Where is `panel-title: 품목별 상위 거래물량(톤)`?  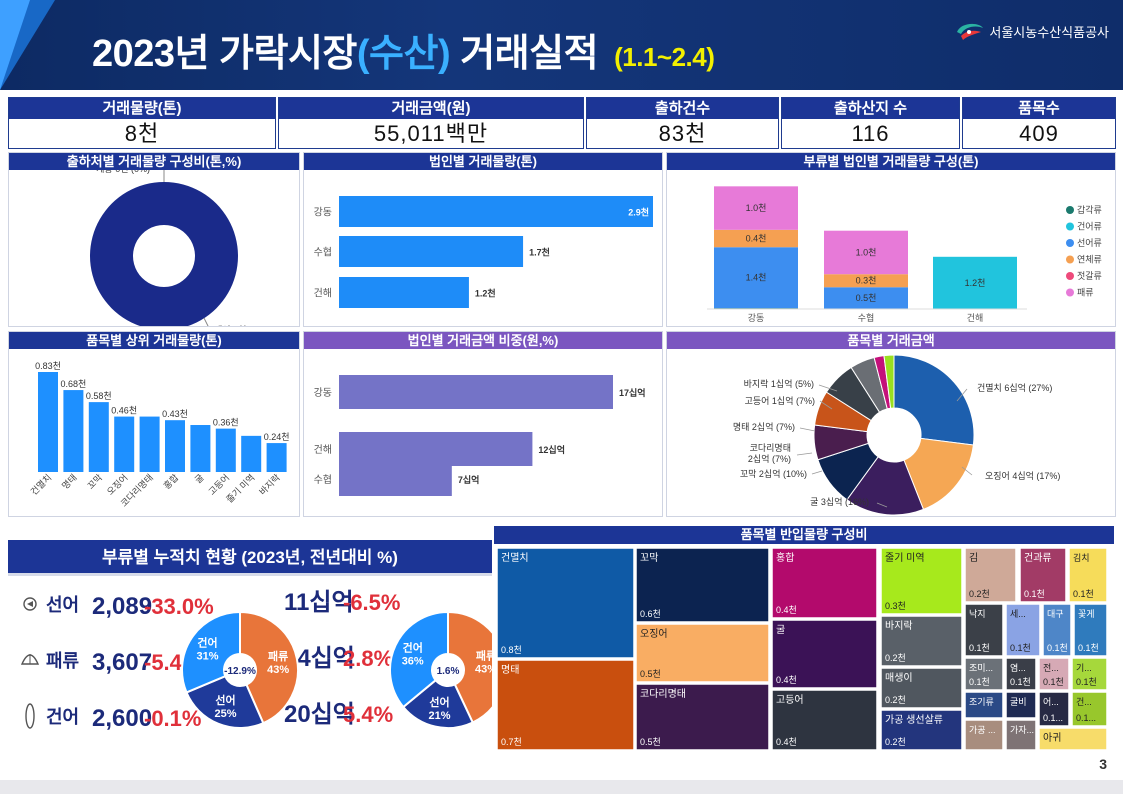
panel-title: 품목별 상위 거래물량(톤) is located at coordinates (154, 340).